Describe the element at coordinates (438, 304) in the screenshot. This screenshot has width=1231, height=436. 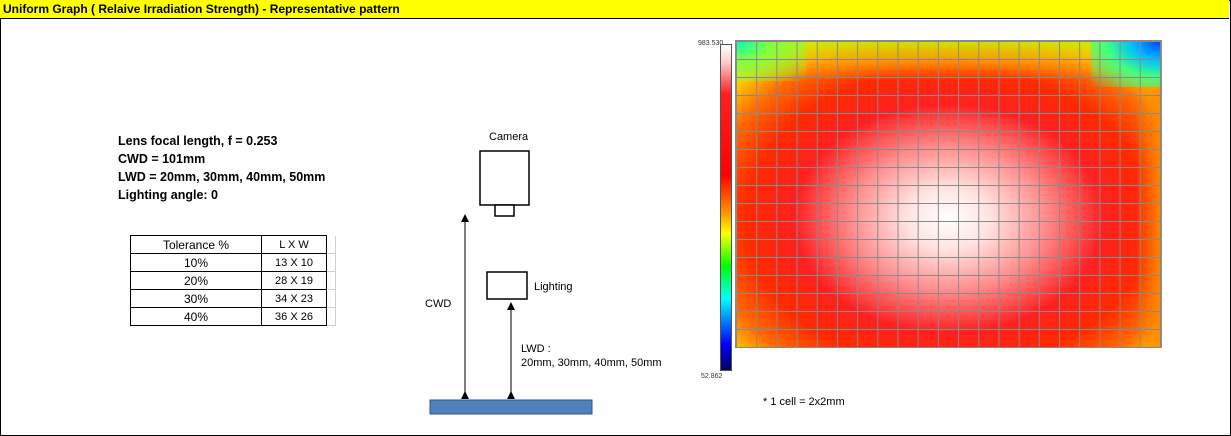
I see `cwd-label: CWD` at that location.